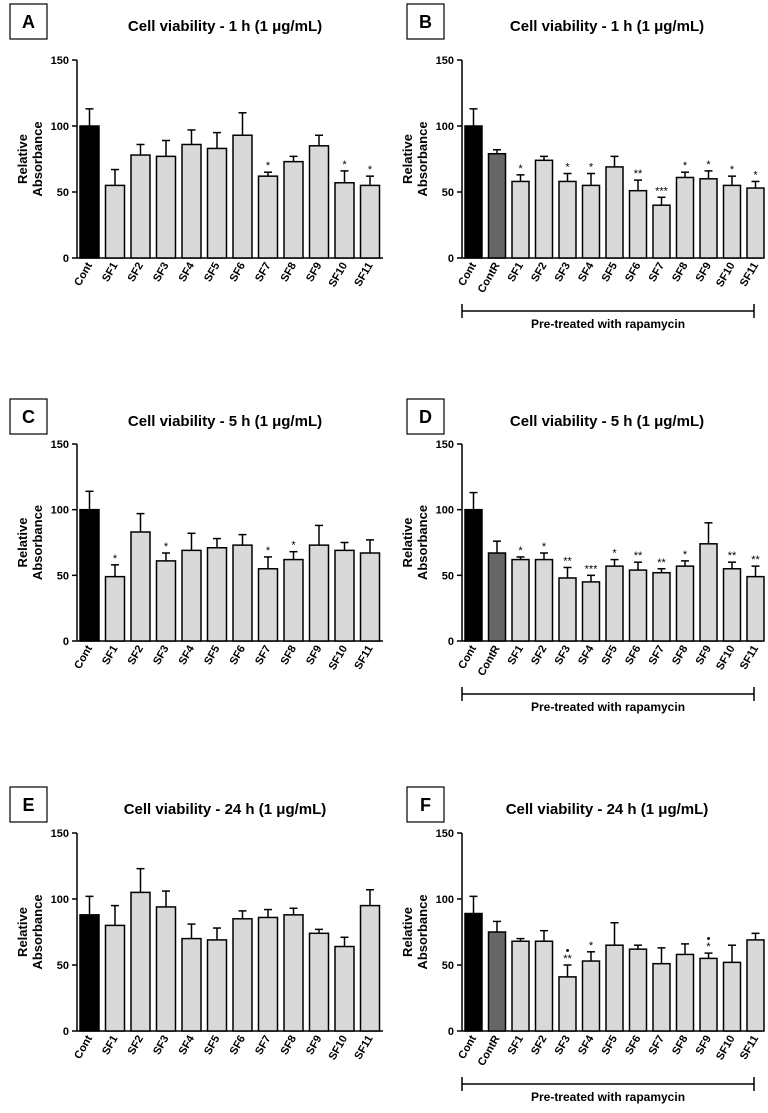 The width and height of the screenshot is (768, 1113). What do you see at coordinates (489, 1050) in the screenshot?
I see `x-tick-label: ContR` at bounding box center [489, 1050].